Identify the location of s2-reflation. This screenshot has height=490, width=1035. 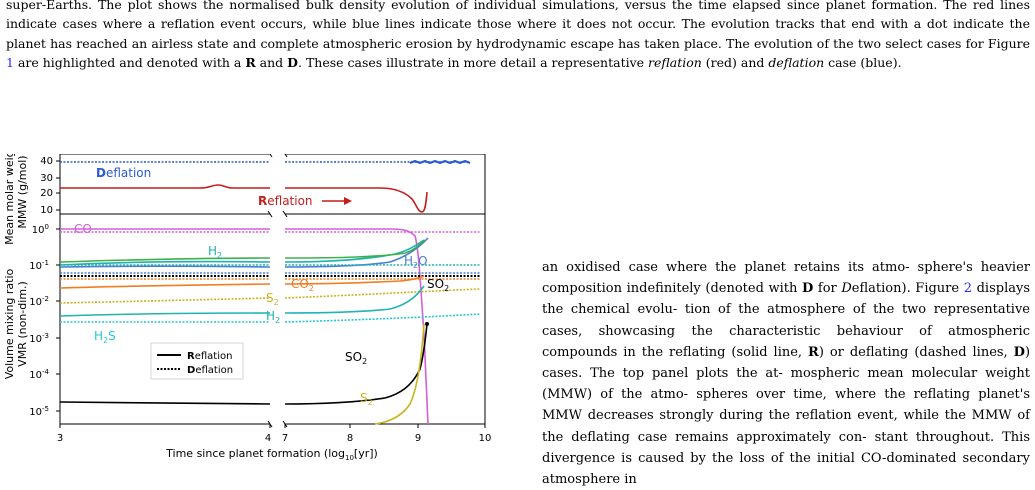
(399, 374).